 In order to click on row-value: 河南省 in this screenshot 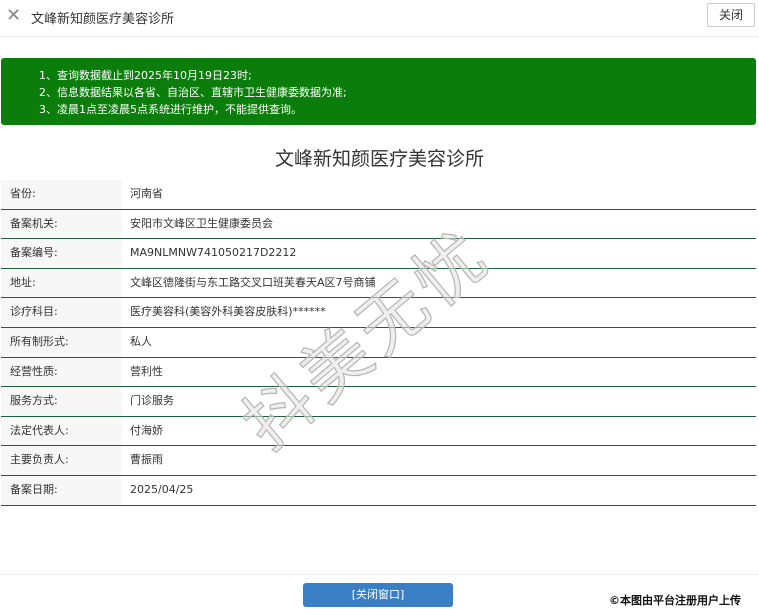, I will do `click(146, 193)`.